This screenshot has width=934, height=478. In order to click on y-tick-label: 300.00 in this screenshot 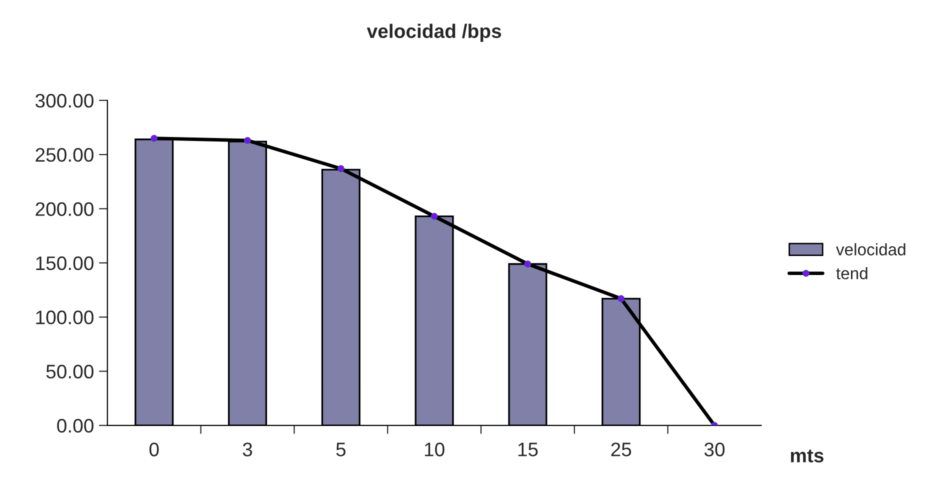, I will do `click(64, 101)`.